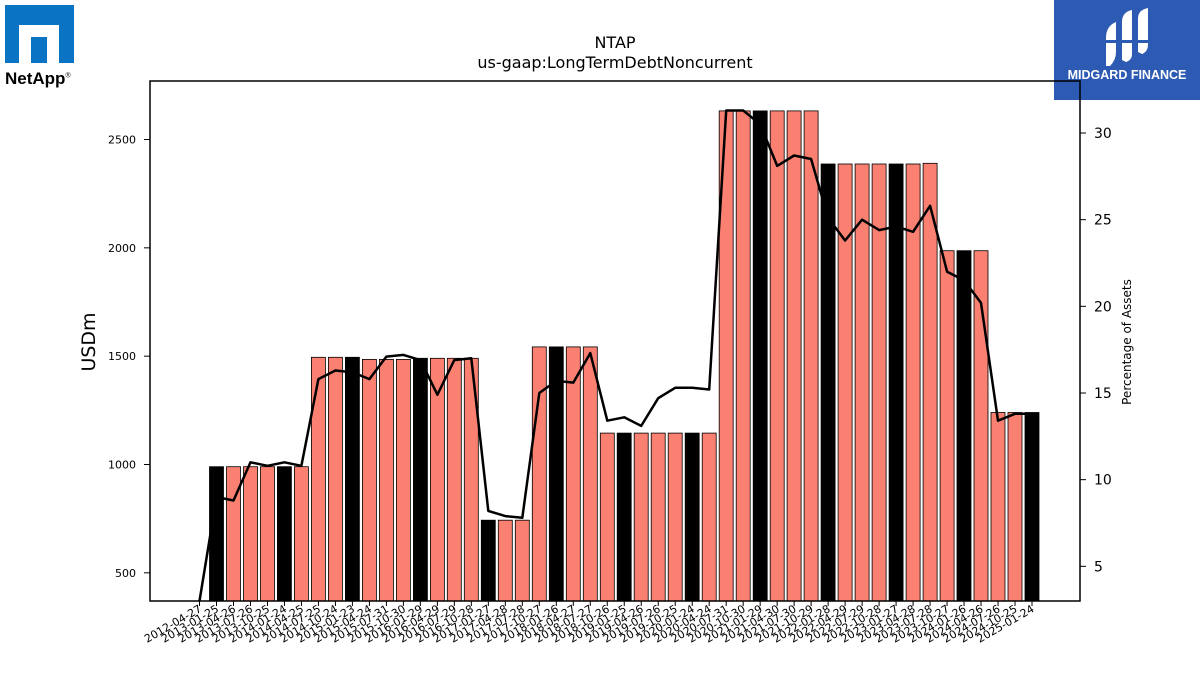 This screenshot has width=1200, height=675. What do you see at coordinates (122, 465) in the screenshot?
I see `y-tick-label: 1000` at bounding box center [122, 465].